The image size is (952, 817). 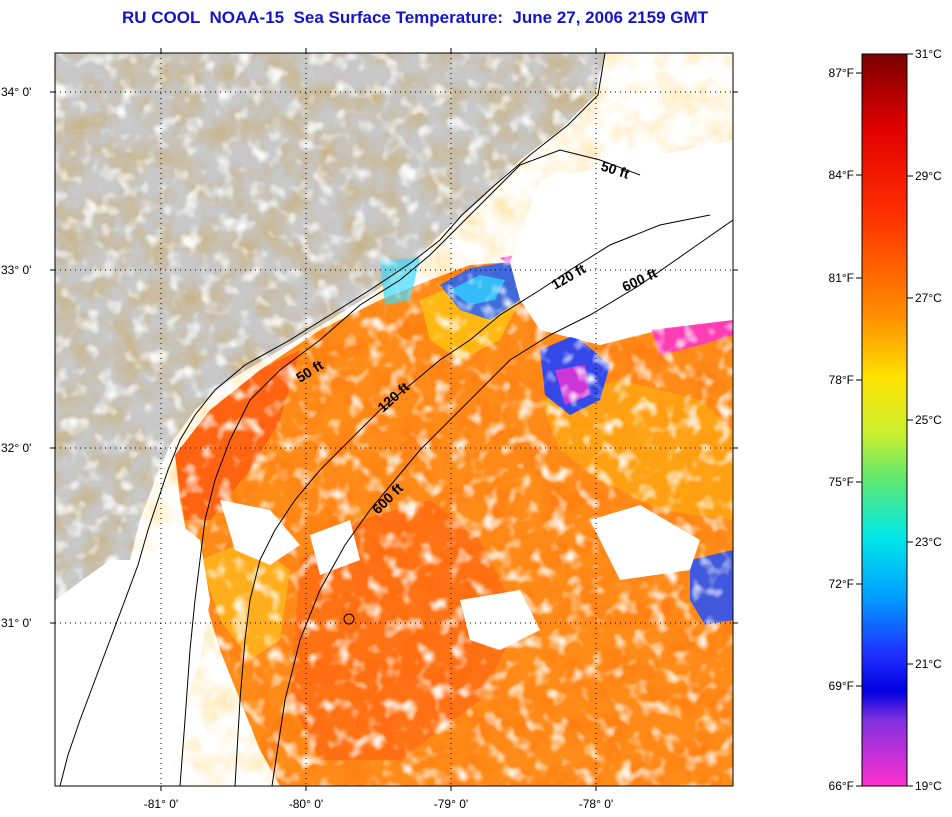 I want to click on cbar-f-66: 66°F, so click(x=841, y=786).